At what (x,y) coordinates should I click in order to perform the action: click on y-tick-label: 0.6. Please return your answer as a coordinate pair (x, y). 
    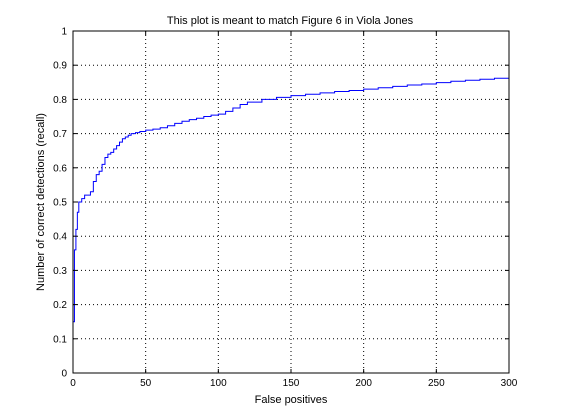
    Looking at the image, I should click on (60, 168).